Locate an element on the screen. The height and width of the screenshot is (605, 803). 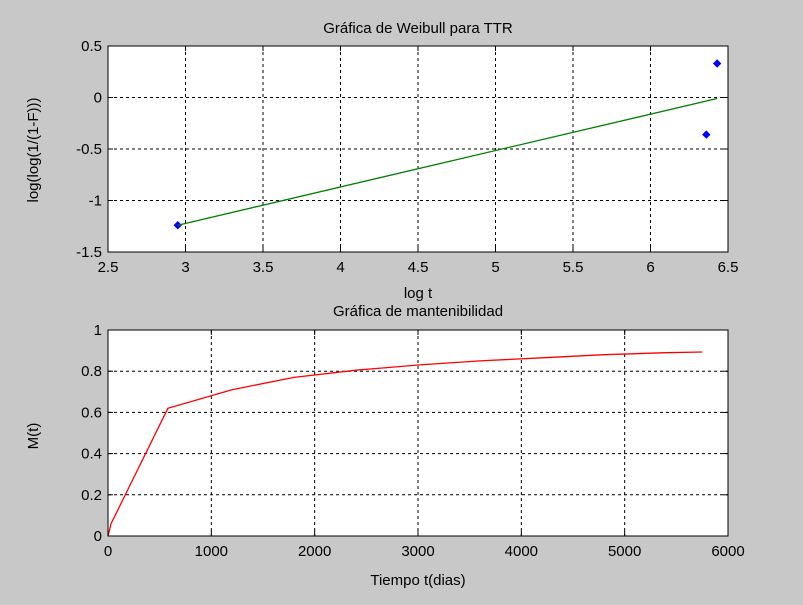
weibull-title: Gráfica de Weibull para TTR is located at coordinates (418, 28).